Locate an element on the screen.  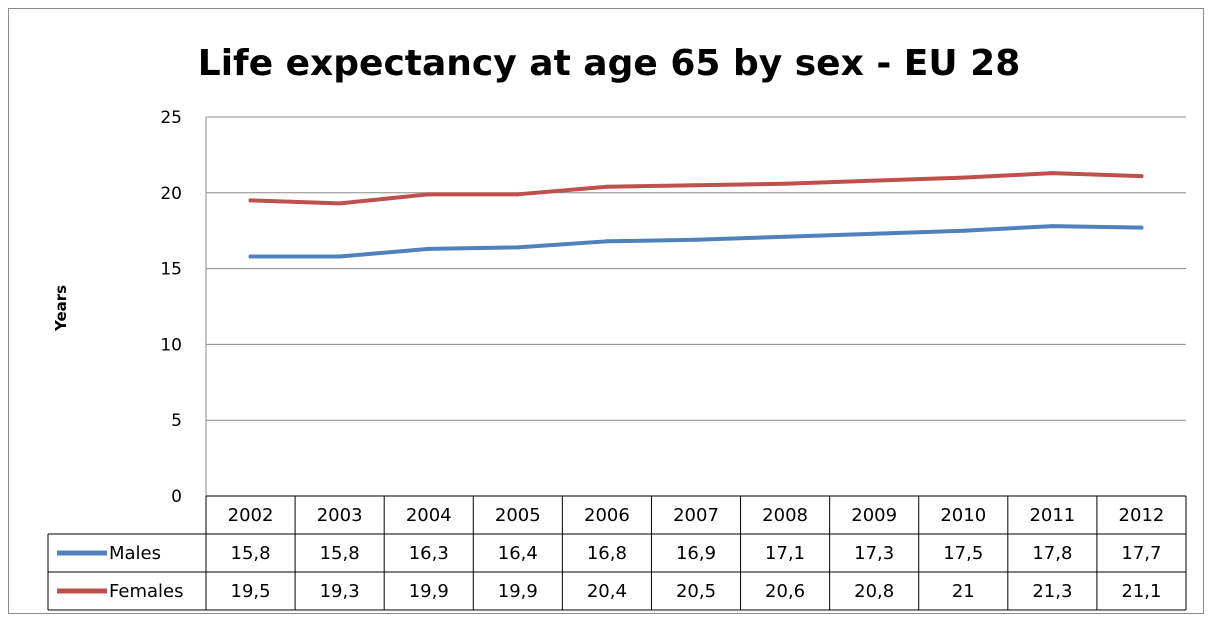
y-tick-labels: 0 5 10 15 20 25 is located at coordinates (171, 307).